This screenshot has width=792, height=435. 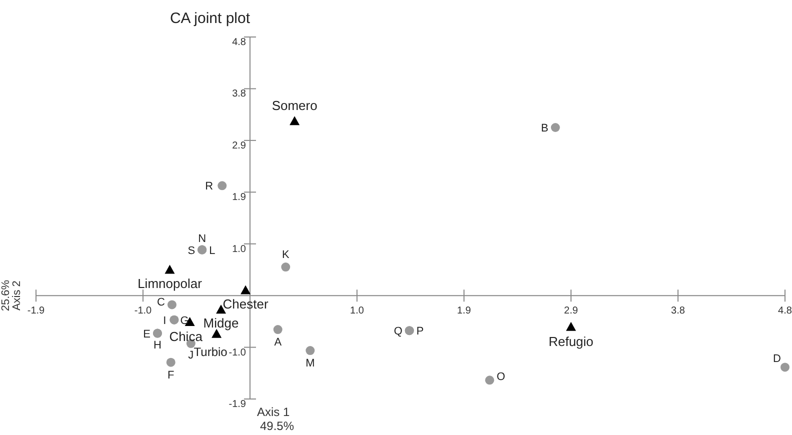 What do you see at coordinates (278, 342) in the screenshot?
I see `annotation: A` at bounding box center [278, 342].